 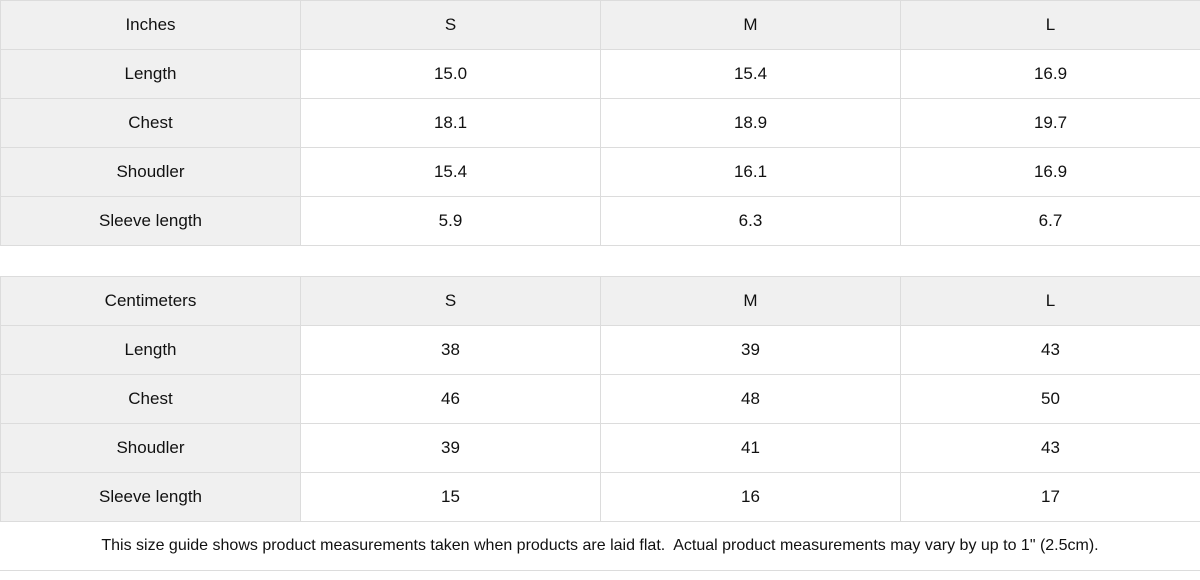 I want to click on value-cell: 15.0, so click(x=450, y=74).